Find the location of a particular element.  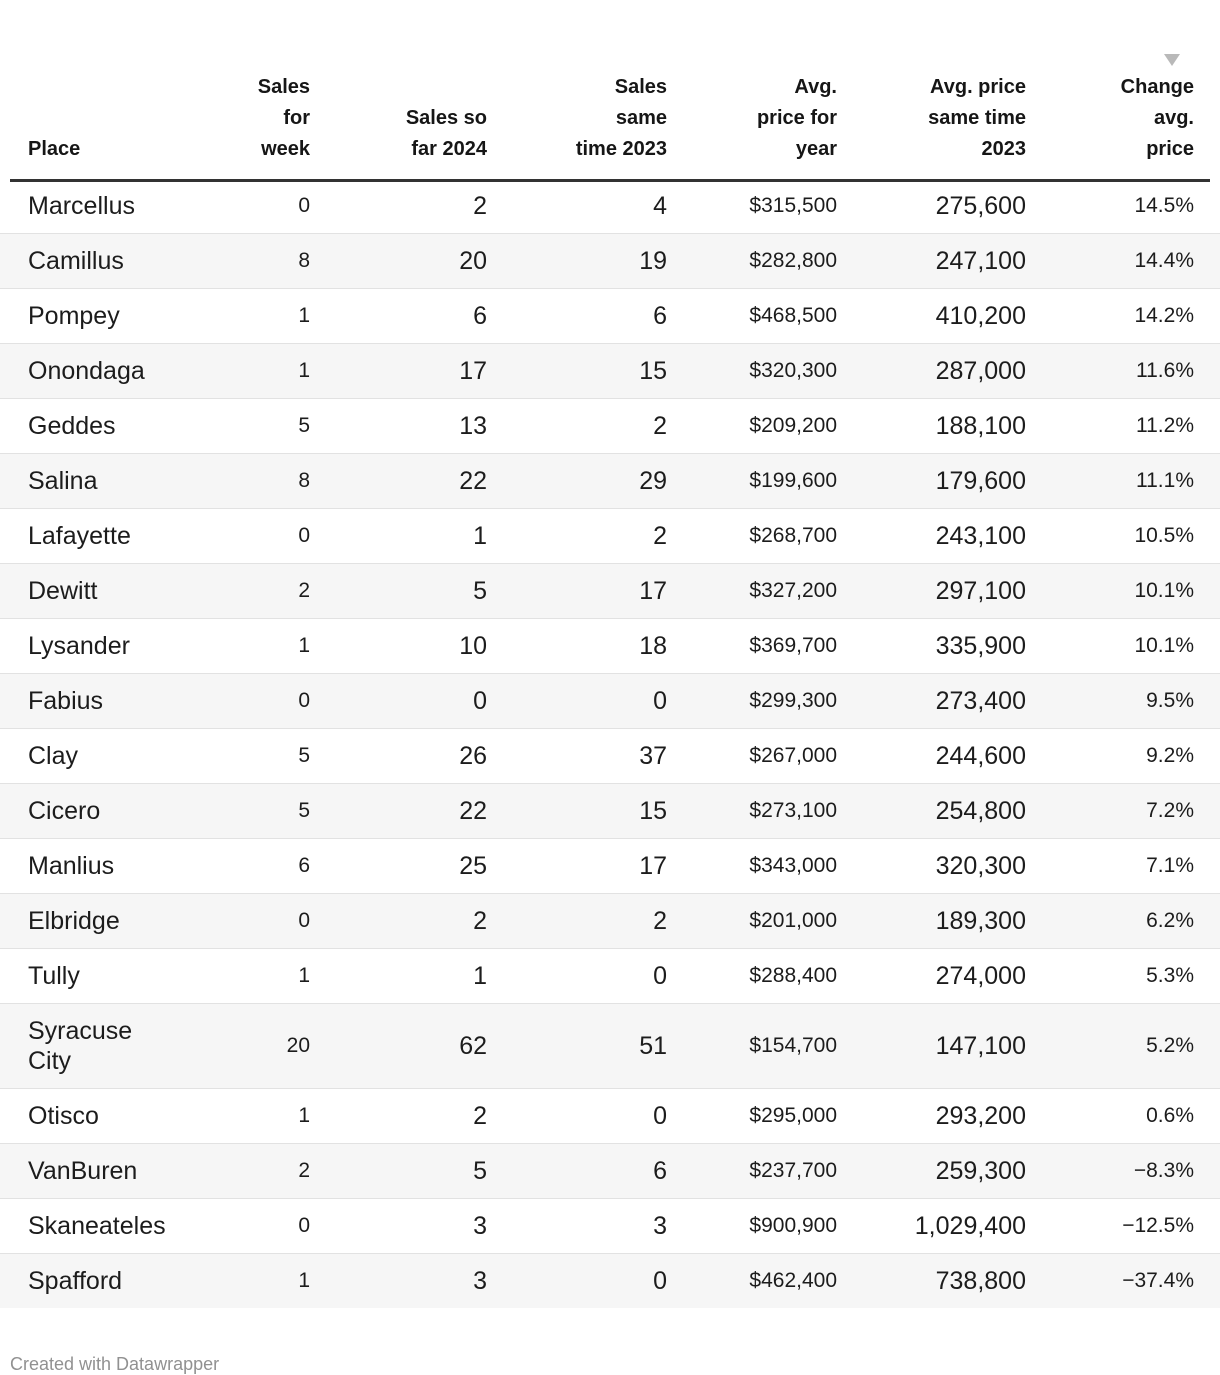

table-row: Cicero 5 22 15 $273,100 254,800 7.2% is located at coordinates (610, 811).